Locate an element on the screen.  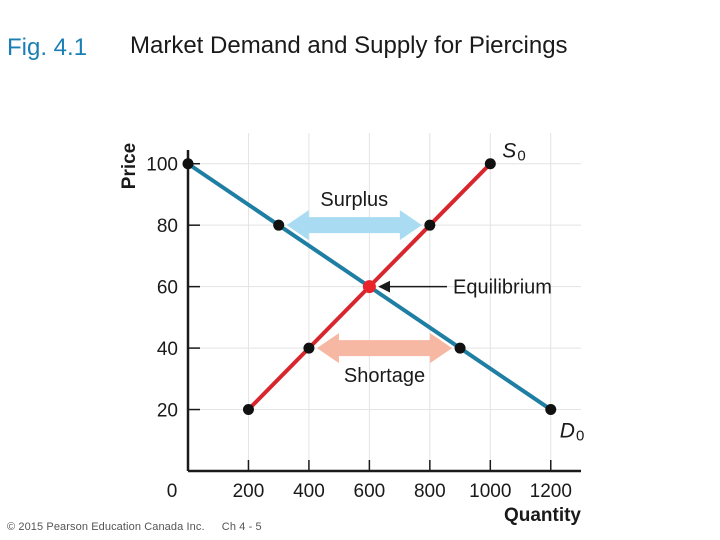
equilibrium-label: Equilibrium is located at coordinates (502, 288).